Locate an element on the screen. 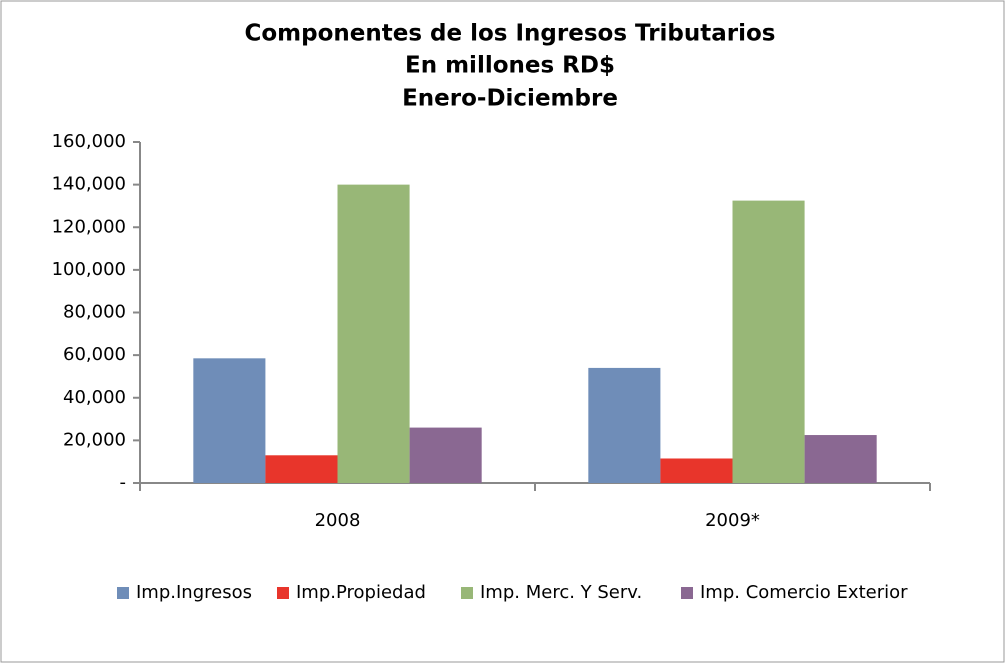 This screenshot has height=663, width=1008. y-tick-label: 20,000 is located at coordinates (94, 439).